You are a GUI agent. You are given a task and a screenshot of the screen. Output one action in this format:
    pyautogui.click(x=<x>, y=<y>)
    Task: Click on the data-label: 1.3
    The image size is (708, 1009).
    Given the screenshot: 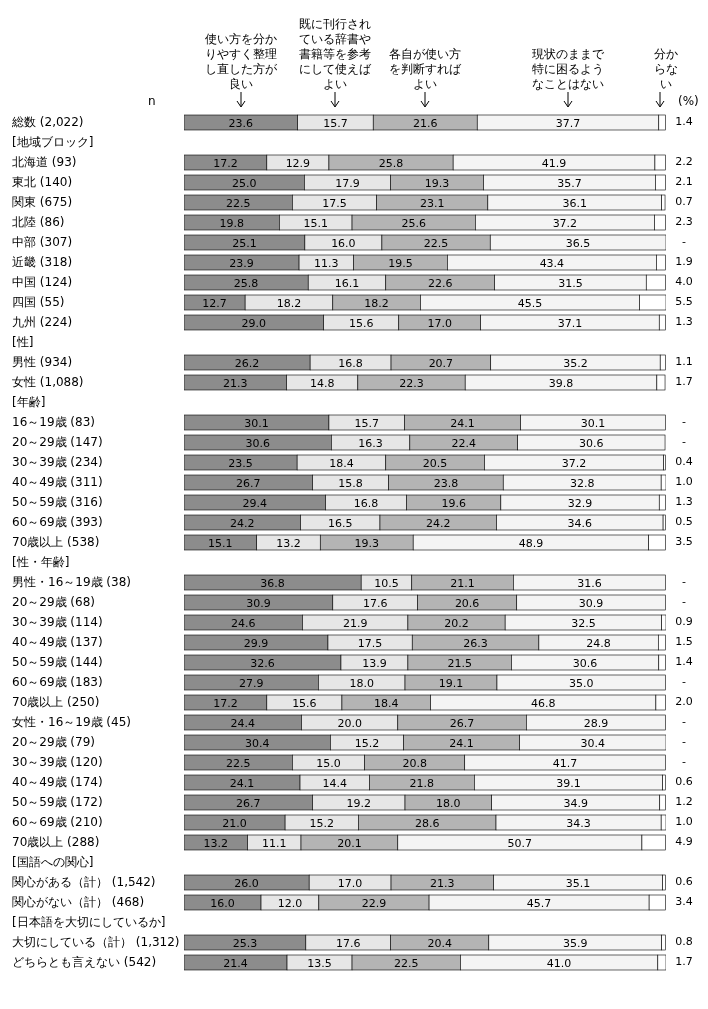 What is the action you would take?
    pyautogui.click(x=684, y=502)
    